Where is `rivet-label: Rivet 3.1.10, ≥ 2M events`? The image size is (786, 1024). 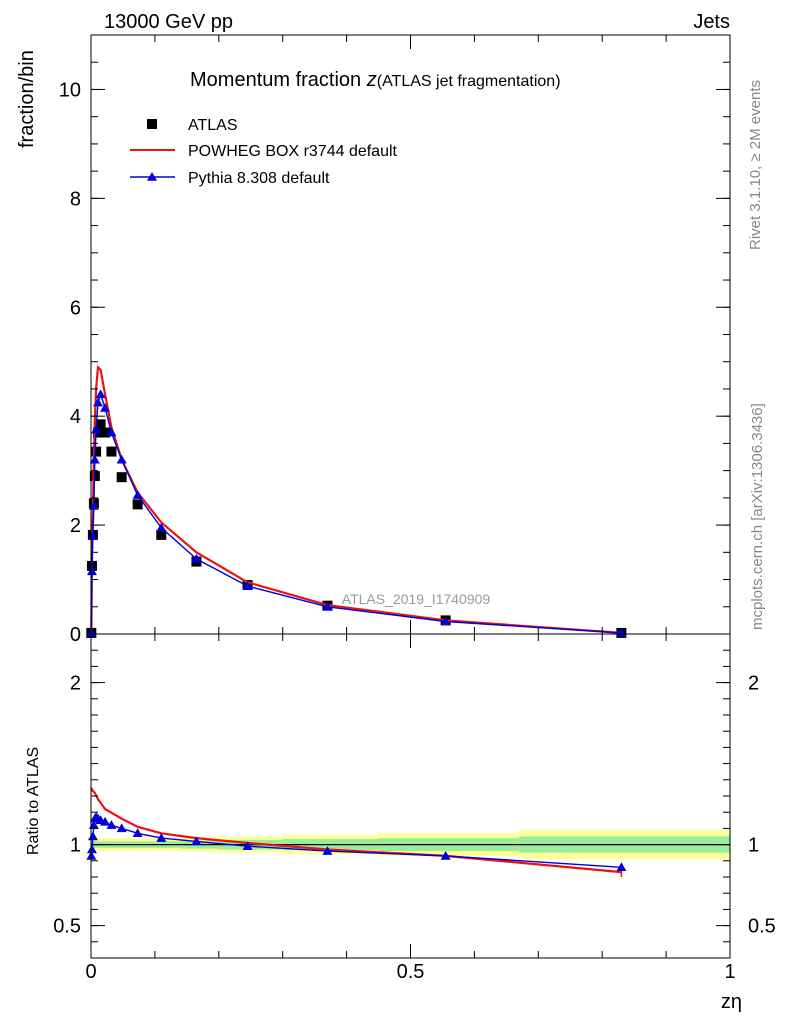
rivet-label: Rivet 3.1.10, ≥ 2M events is located at coordinates (755, 165).